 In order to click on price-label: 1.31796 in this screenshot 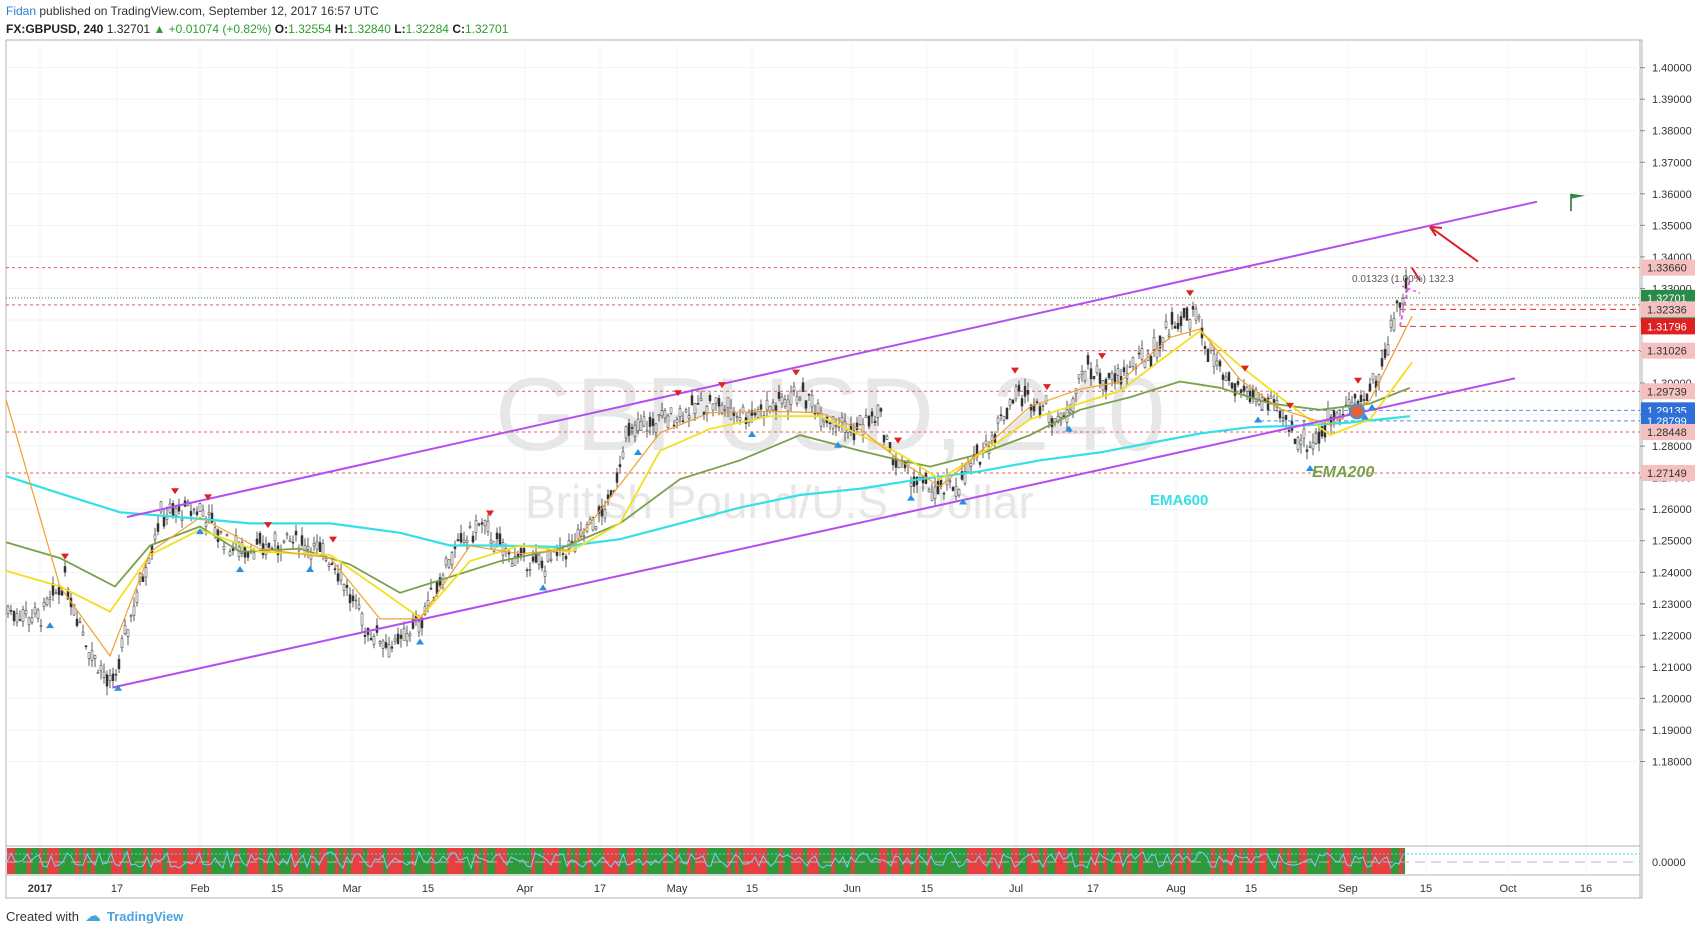, I will do `click(1667, 327)`.